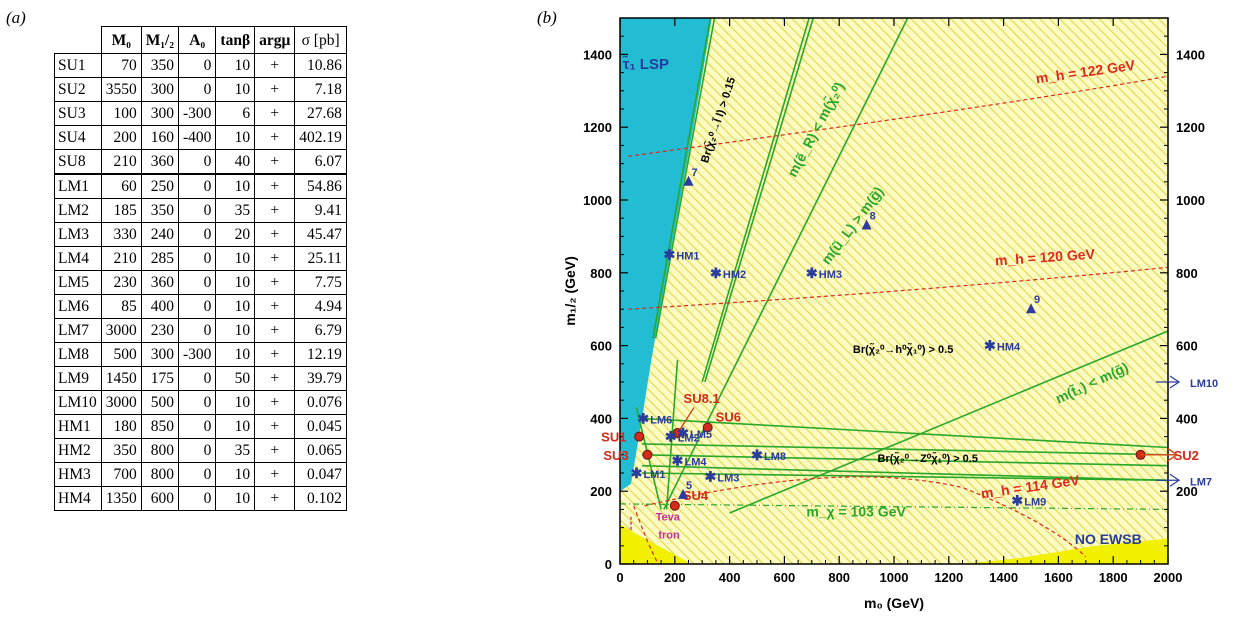  Describe the element at coordinates (320, 234) in the screenshot. I see `table-sigma-cell: 45.47` at that location.